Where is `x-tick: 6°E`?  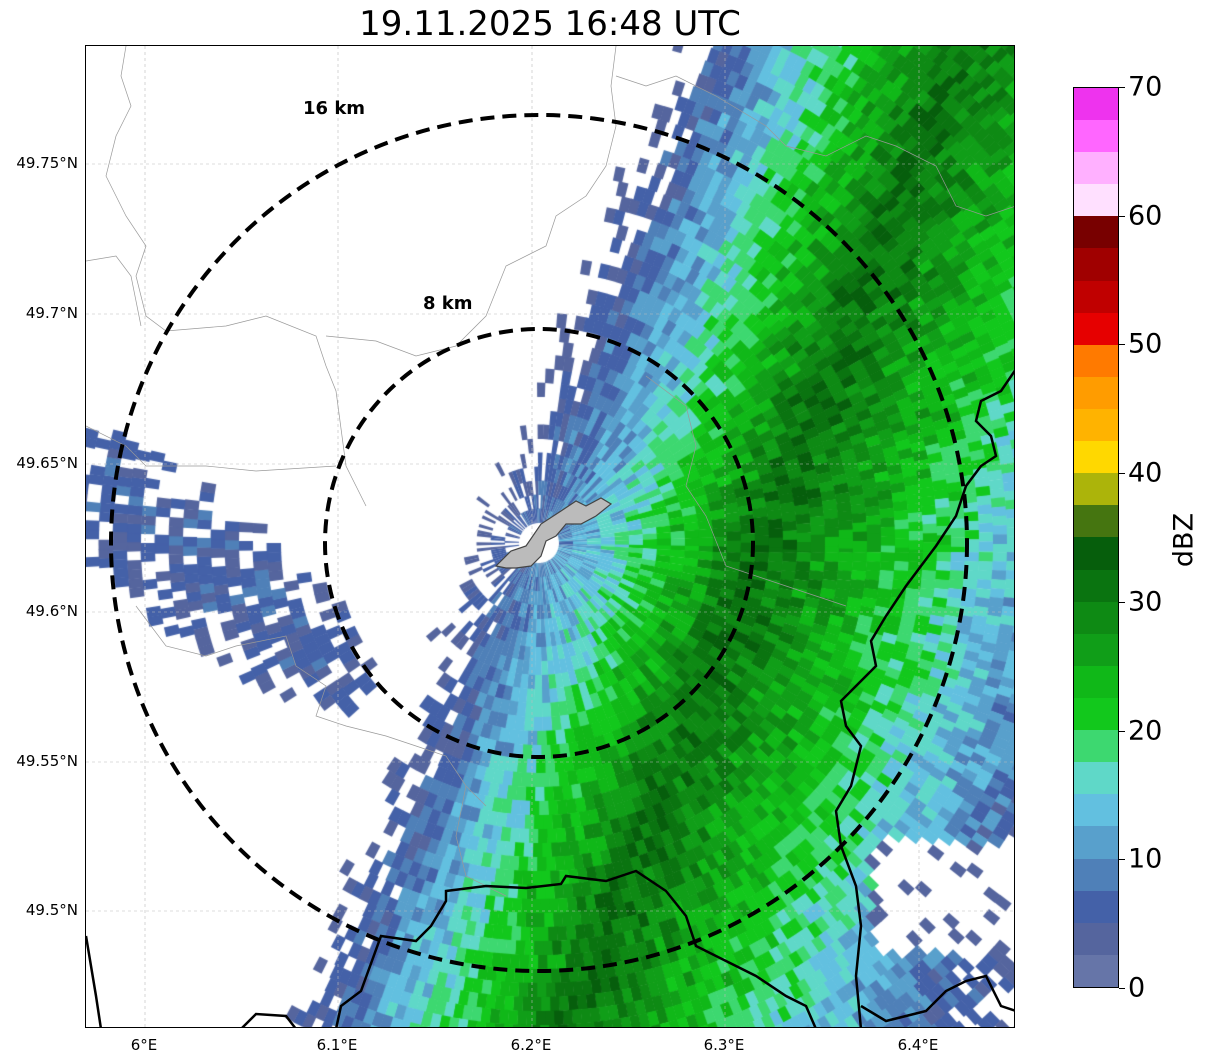
x-tick: 6°E is located at coordinates (144, 1045).